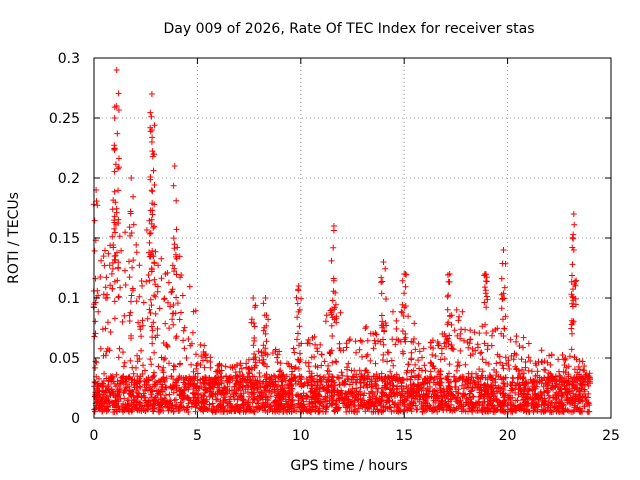 The image size is (640, 480). Describe the element at coordinates (64, 239) in the screenshot. I see `y-tick-labels: 0 0.05 0.1 0.15 0.2 0.25 0.3` at that location.